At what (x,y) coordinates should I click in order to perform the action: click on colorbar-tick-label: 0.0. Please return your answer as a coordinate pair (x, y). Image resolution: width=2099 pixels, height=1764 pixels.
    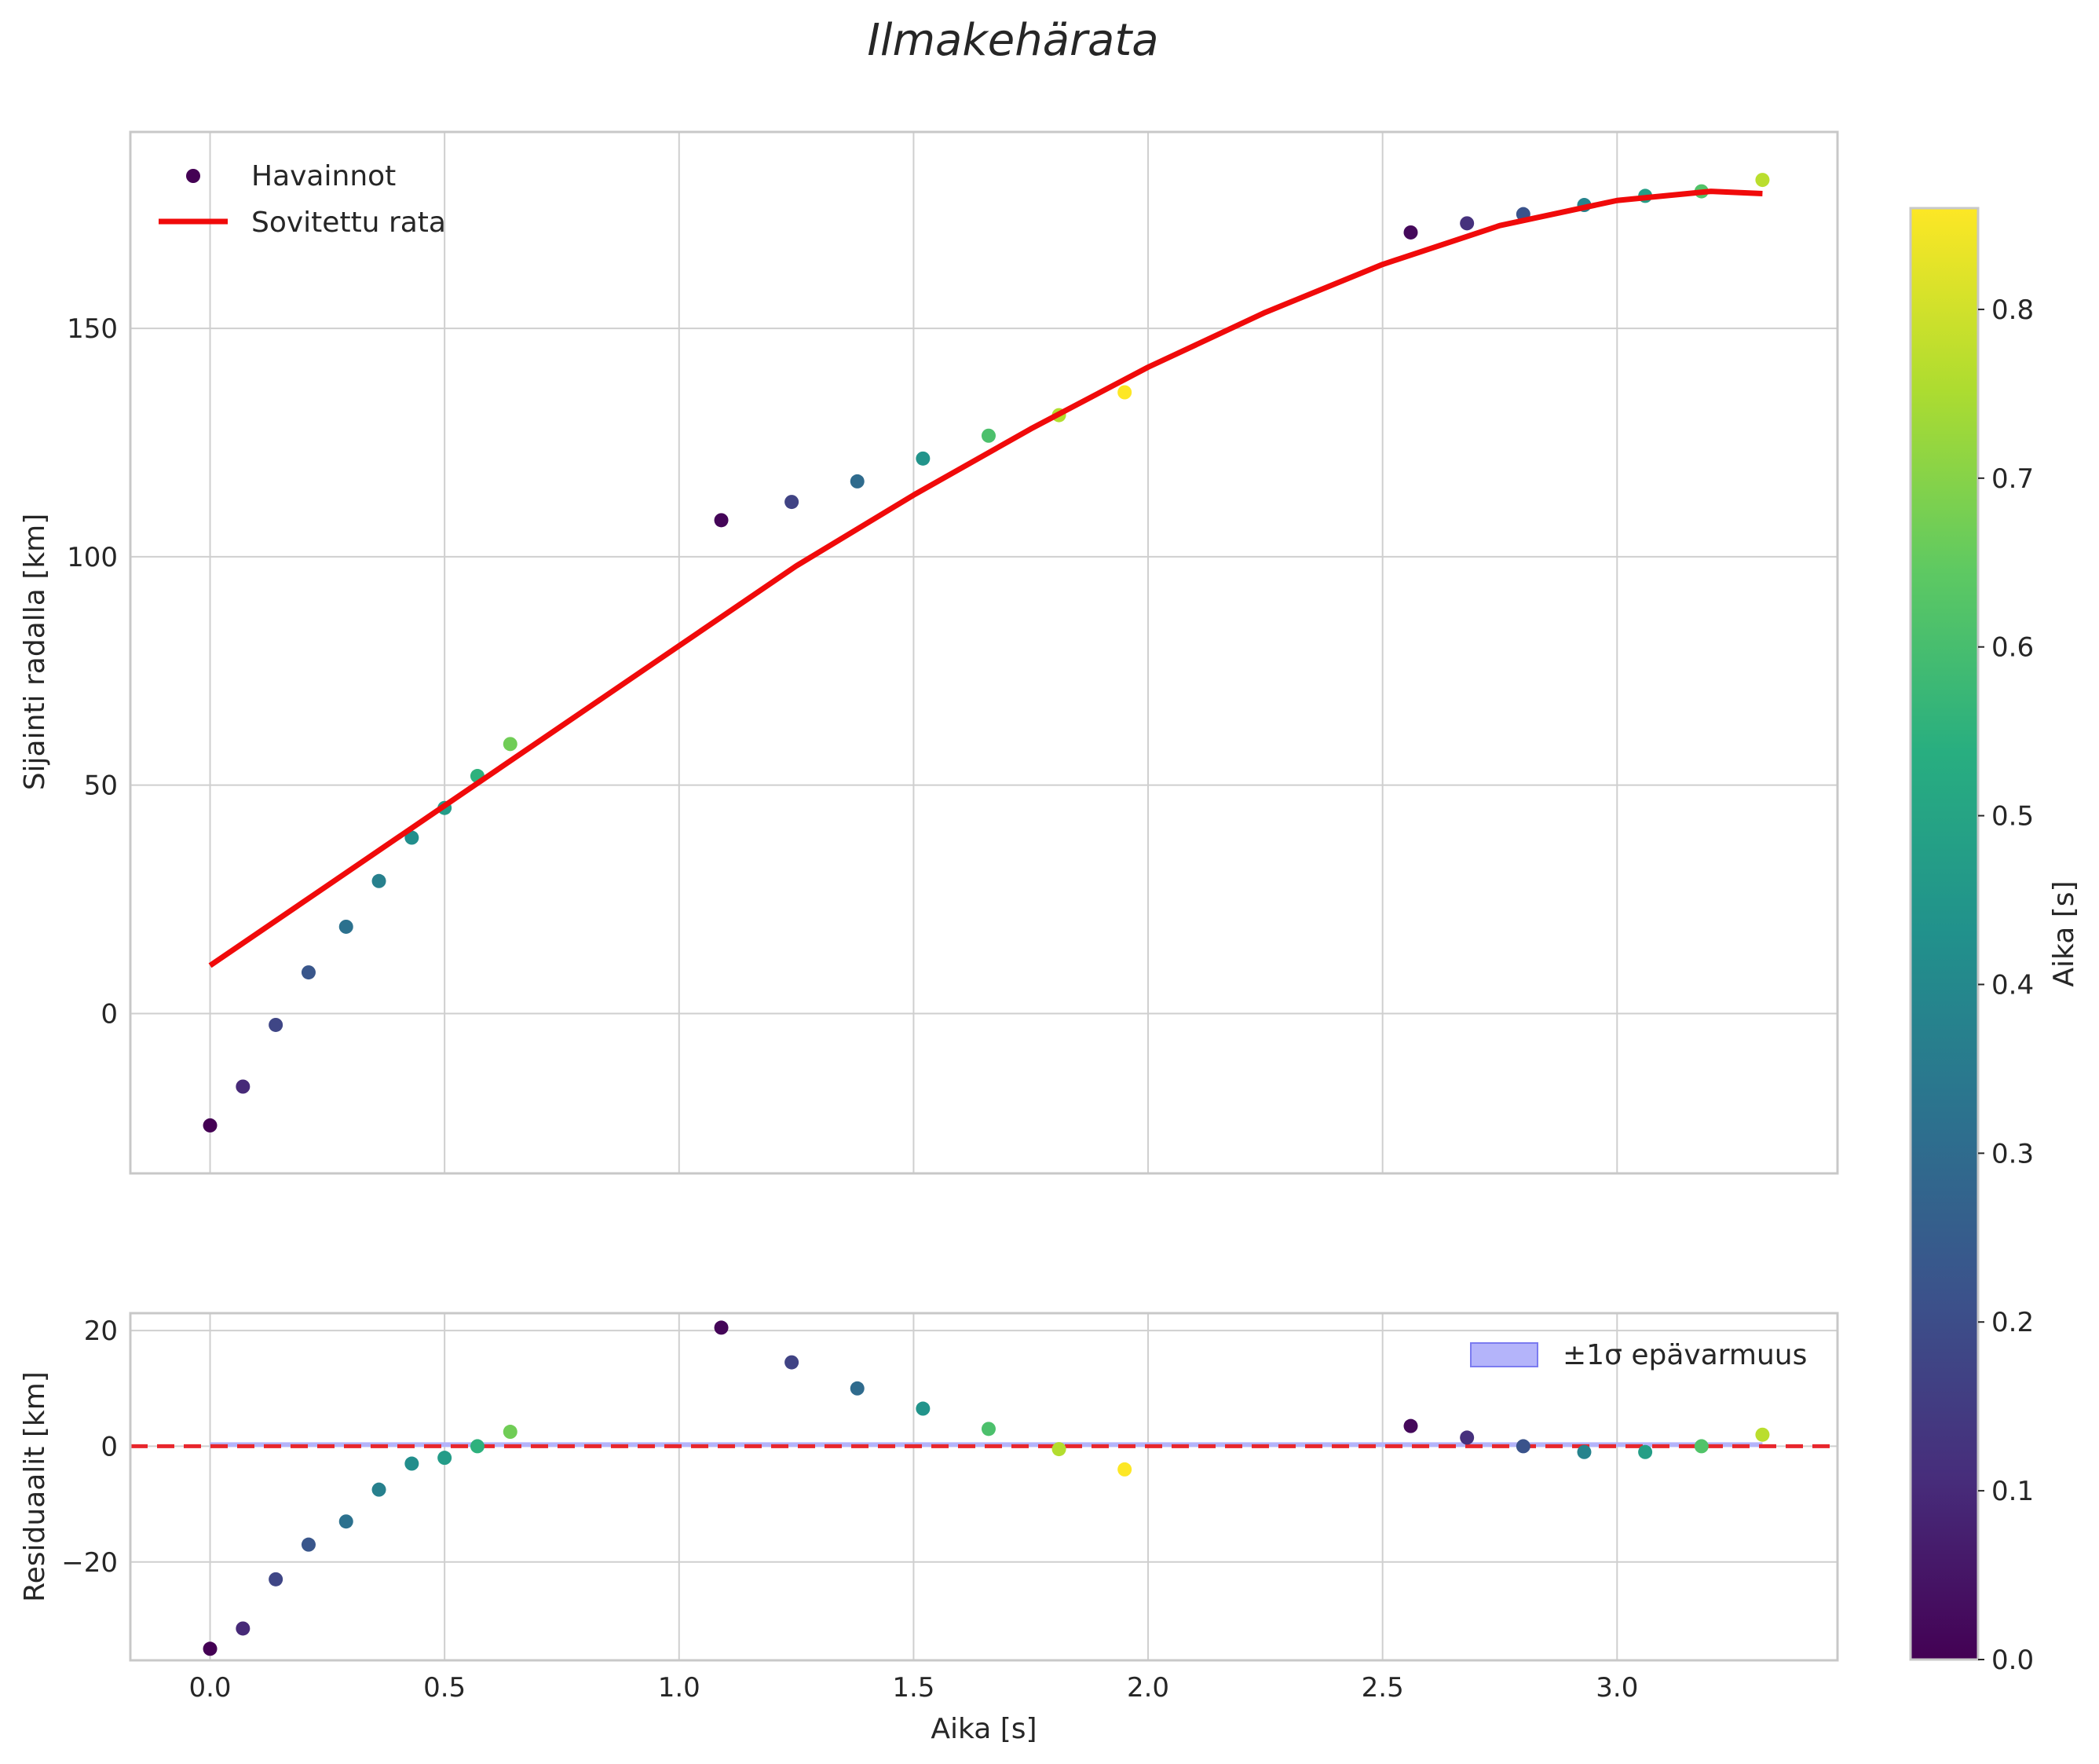
    Looking at the image, I should click on (2012, 1661).